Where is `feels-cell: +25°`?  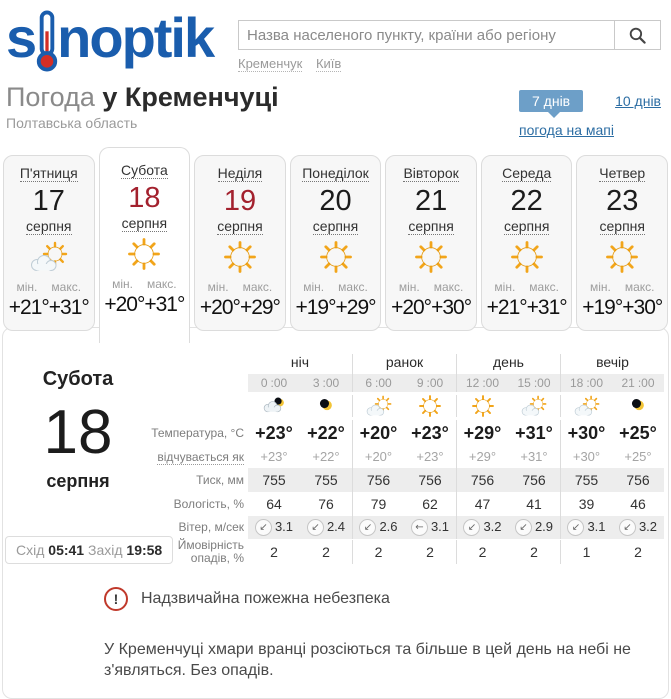
feels-cell: +25° is located at coordinates (638, 456).